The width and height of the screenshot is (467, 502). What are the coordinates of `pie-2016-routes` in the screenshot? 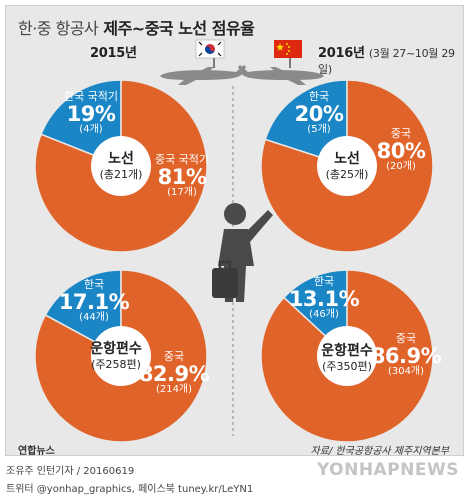 It's located at (347, 166).